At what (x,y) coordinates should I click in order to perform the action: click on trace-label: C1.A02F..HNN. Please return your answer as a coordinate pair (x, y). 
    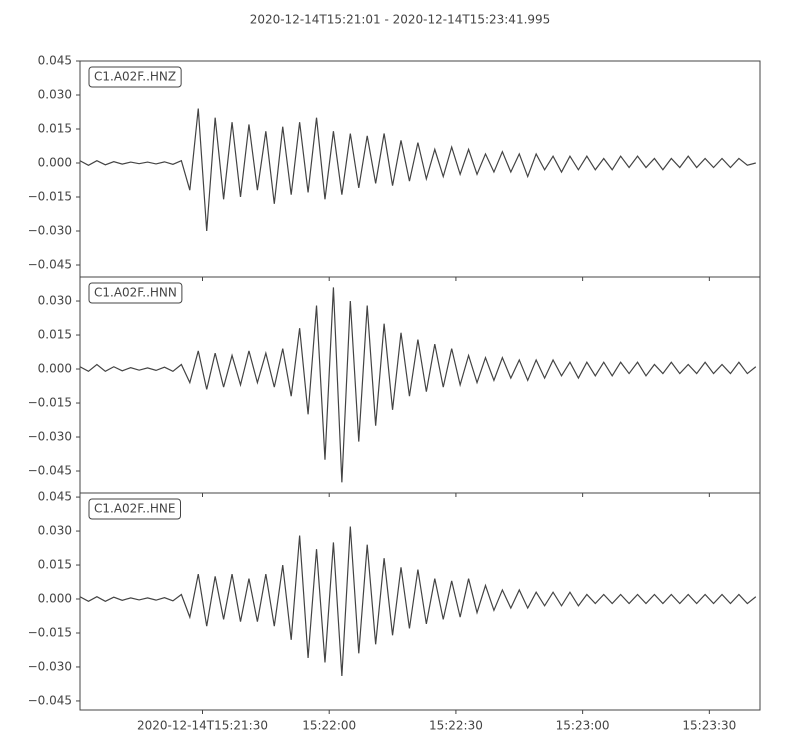
    Looking at the image, I should click on (135, 293).